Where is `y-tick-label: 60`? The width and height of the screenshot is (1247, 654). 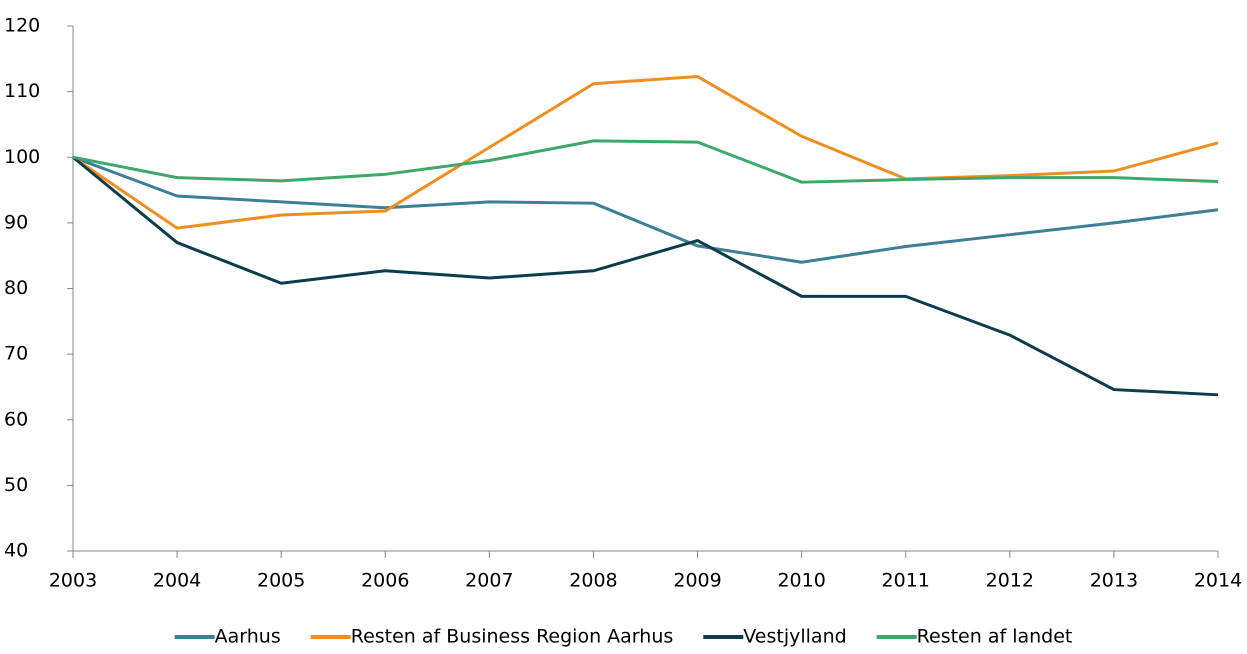 y-tick-label: 60 is located at coordinates (16, 419).